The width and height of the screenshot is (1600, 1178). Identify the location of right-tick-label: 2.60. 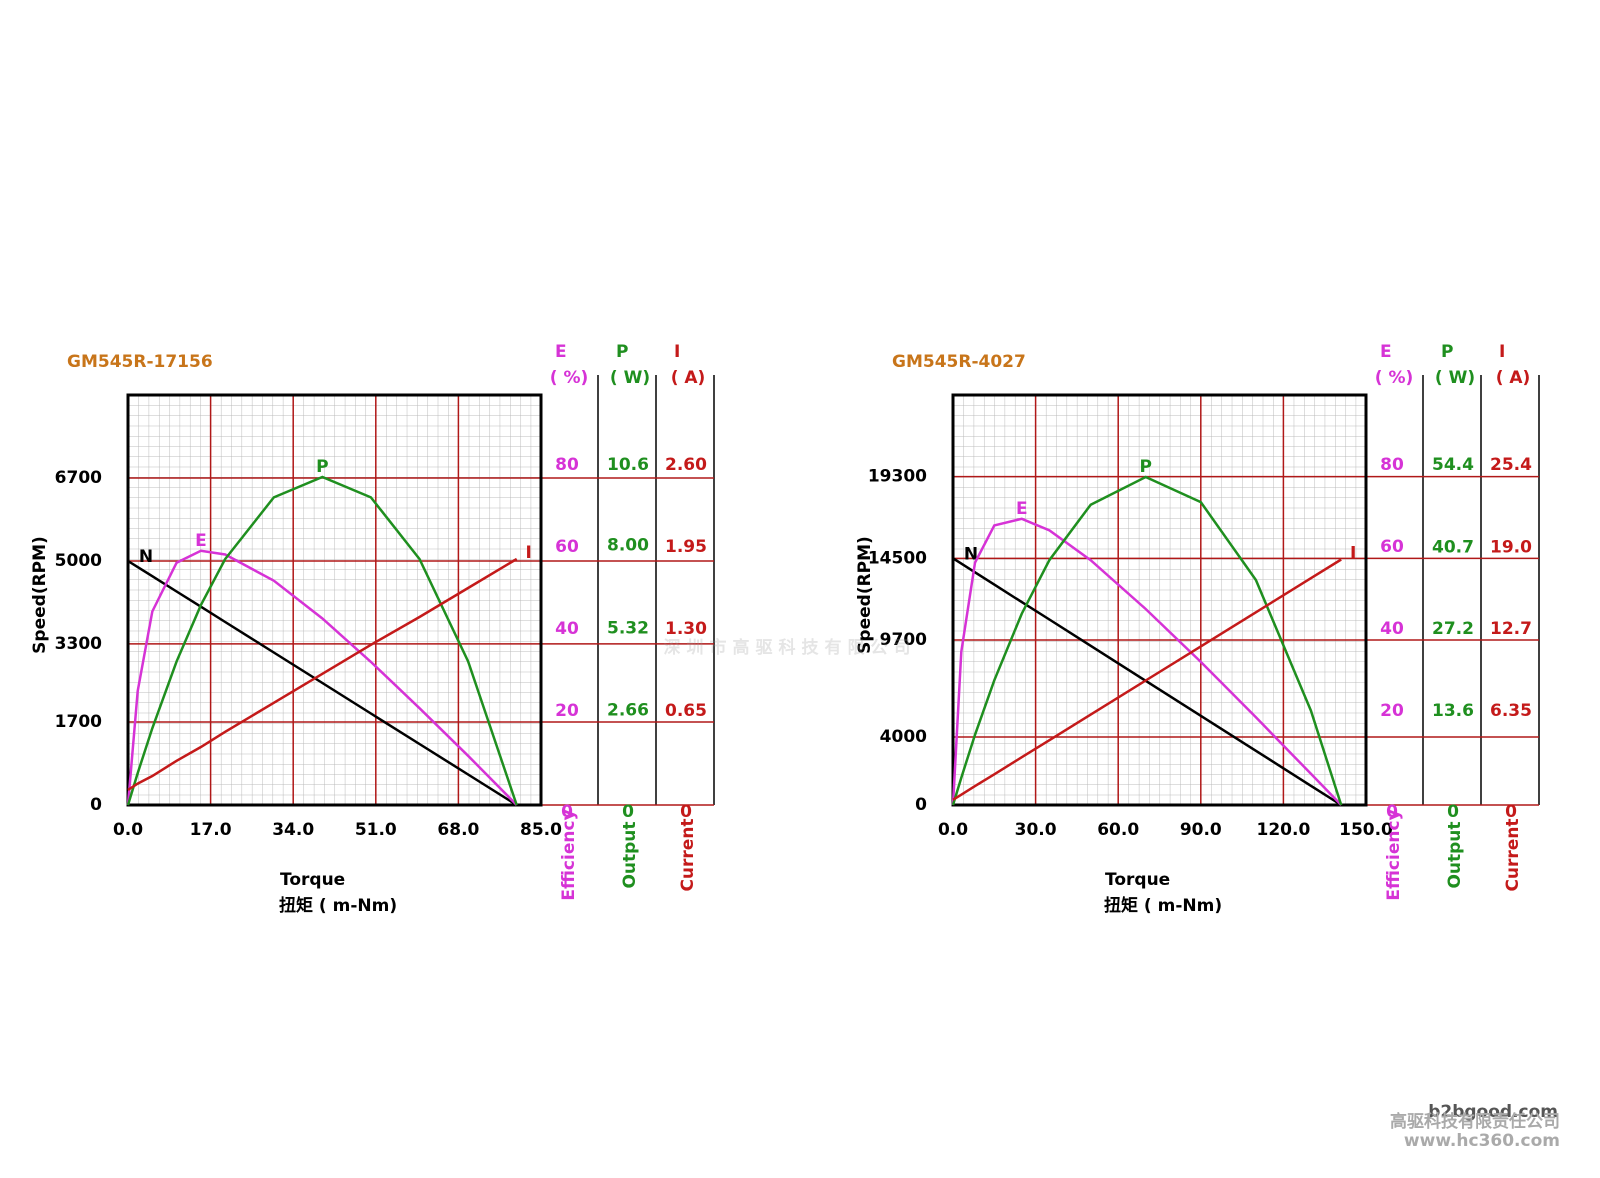
(686, 465).